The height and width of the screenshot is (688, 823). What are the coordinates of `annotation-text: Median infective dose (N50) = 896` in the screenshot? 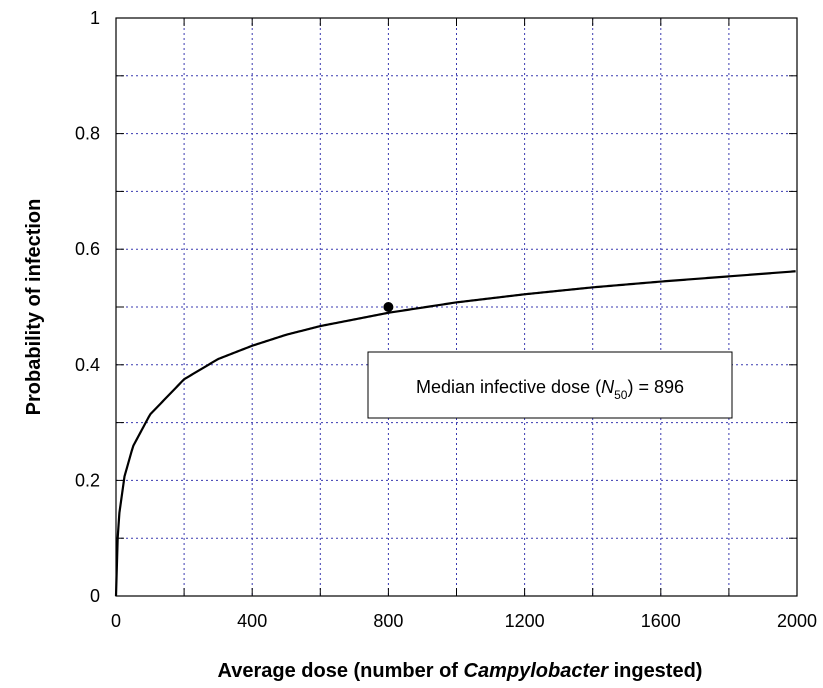 It's located at (550, 389).